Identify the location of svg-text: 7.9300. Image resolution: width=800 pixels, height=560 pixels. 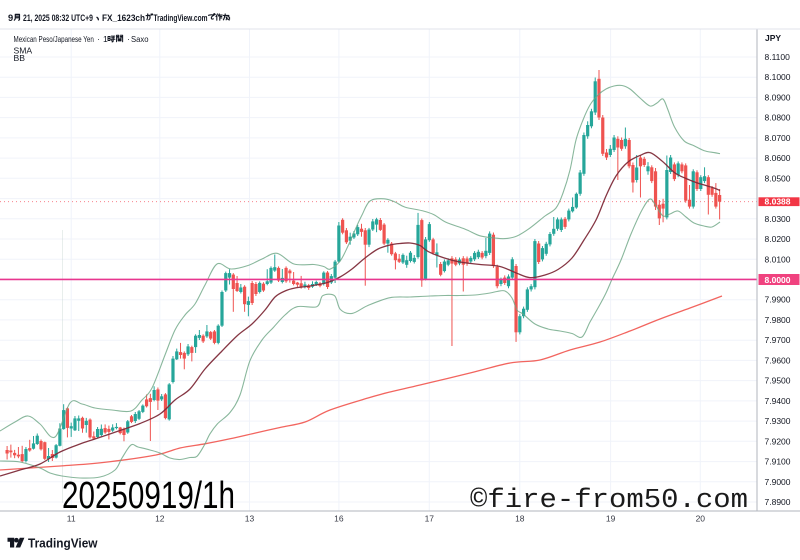
(778, 421).